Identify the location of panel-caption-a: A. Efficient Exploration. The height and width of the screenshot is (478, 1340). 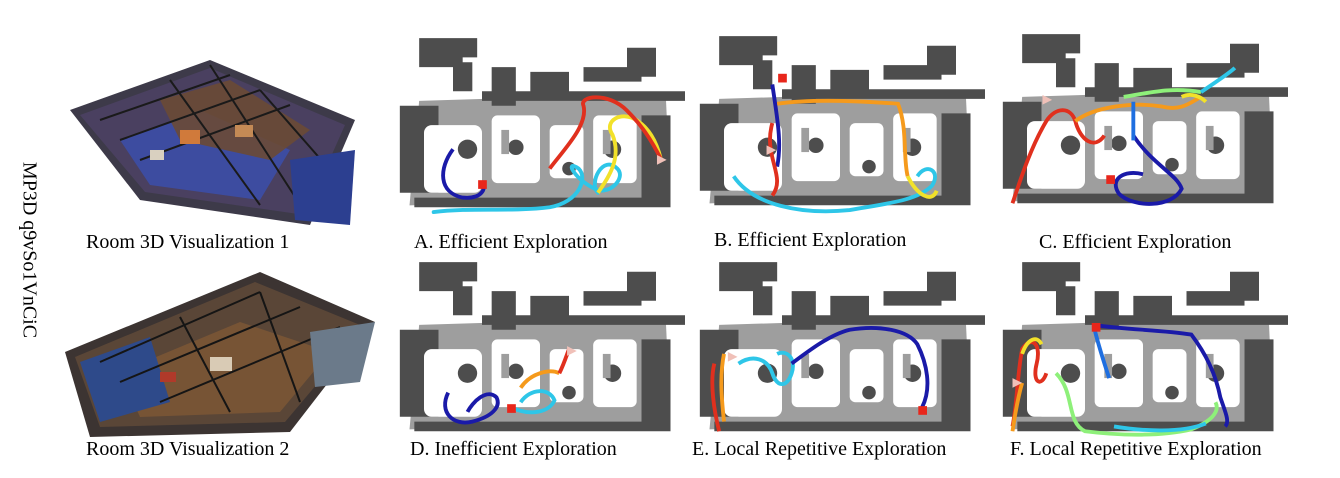
(510, 242).